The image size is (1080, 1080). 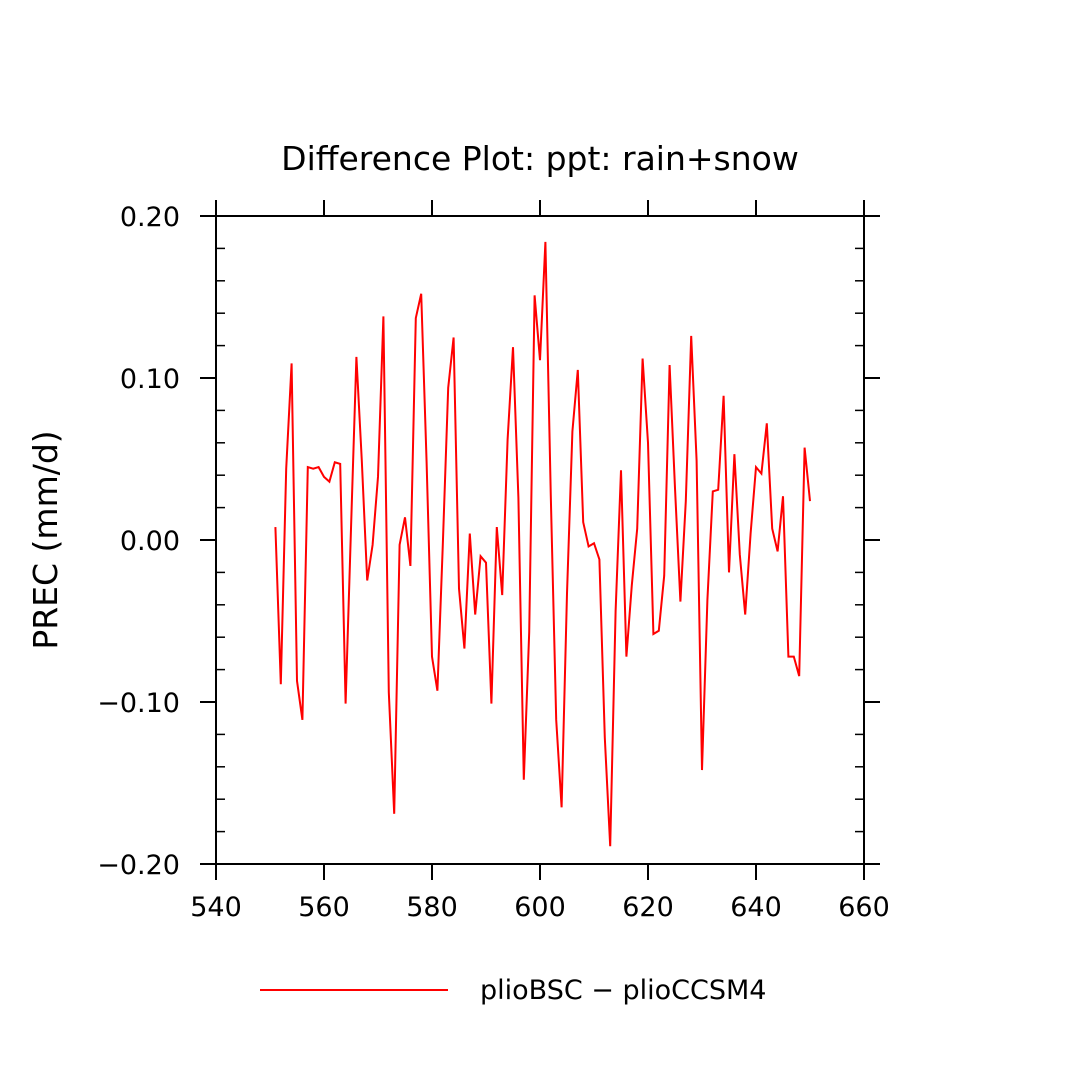 I want to click on x-tick-label: 600, so click(x=540, y=907).